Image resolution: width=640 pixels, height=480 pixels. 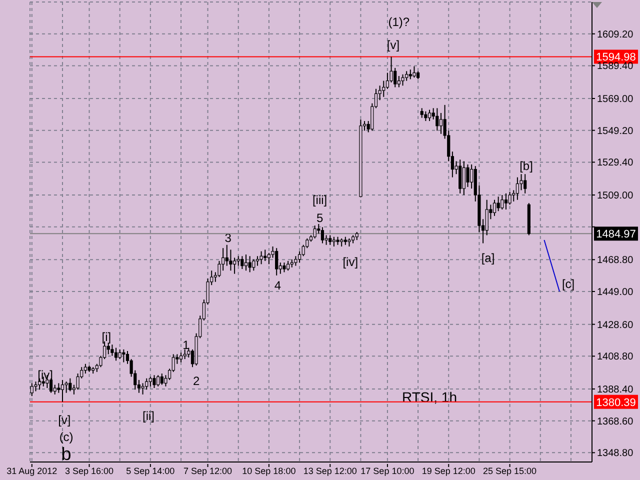 I want to click on y-tick-label: 1468.80, so click(x=615, y=260).